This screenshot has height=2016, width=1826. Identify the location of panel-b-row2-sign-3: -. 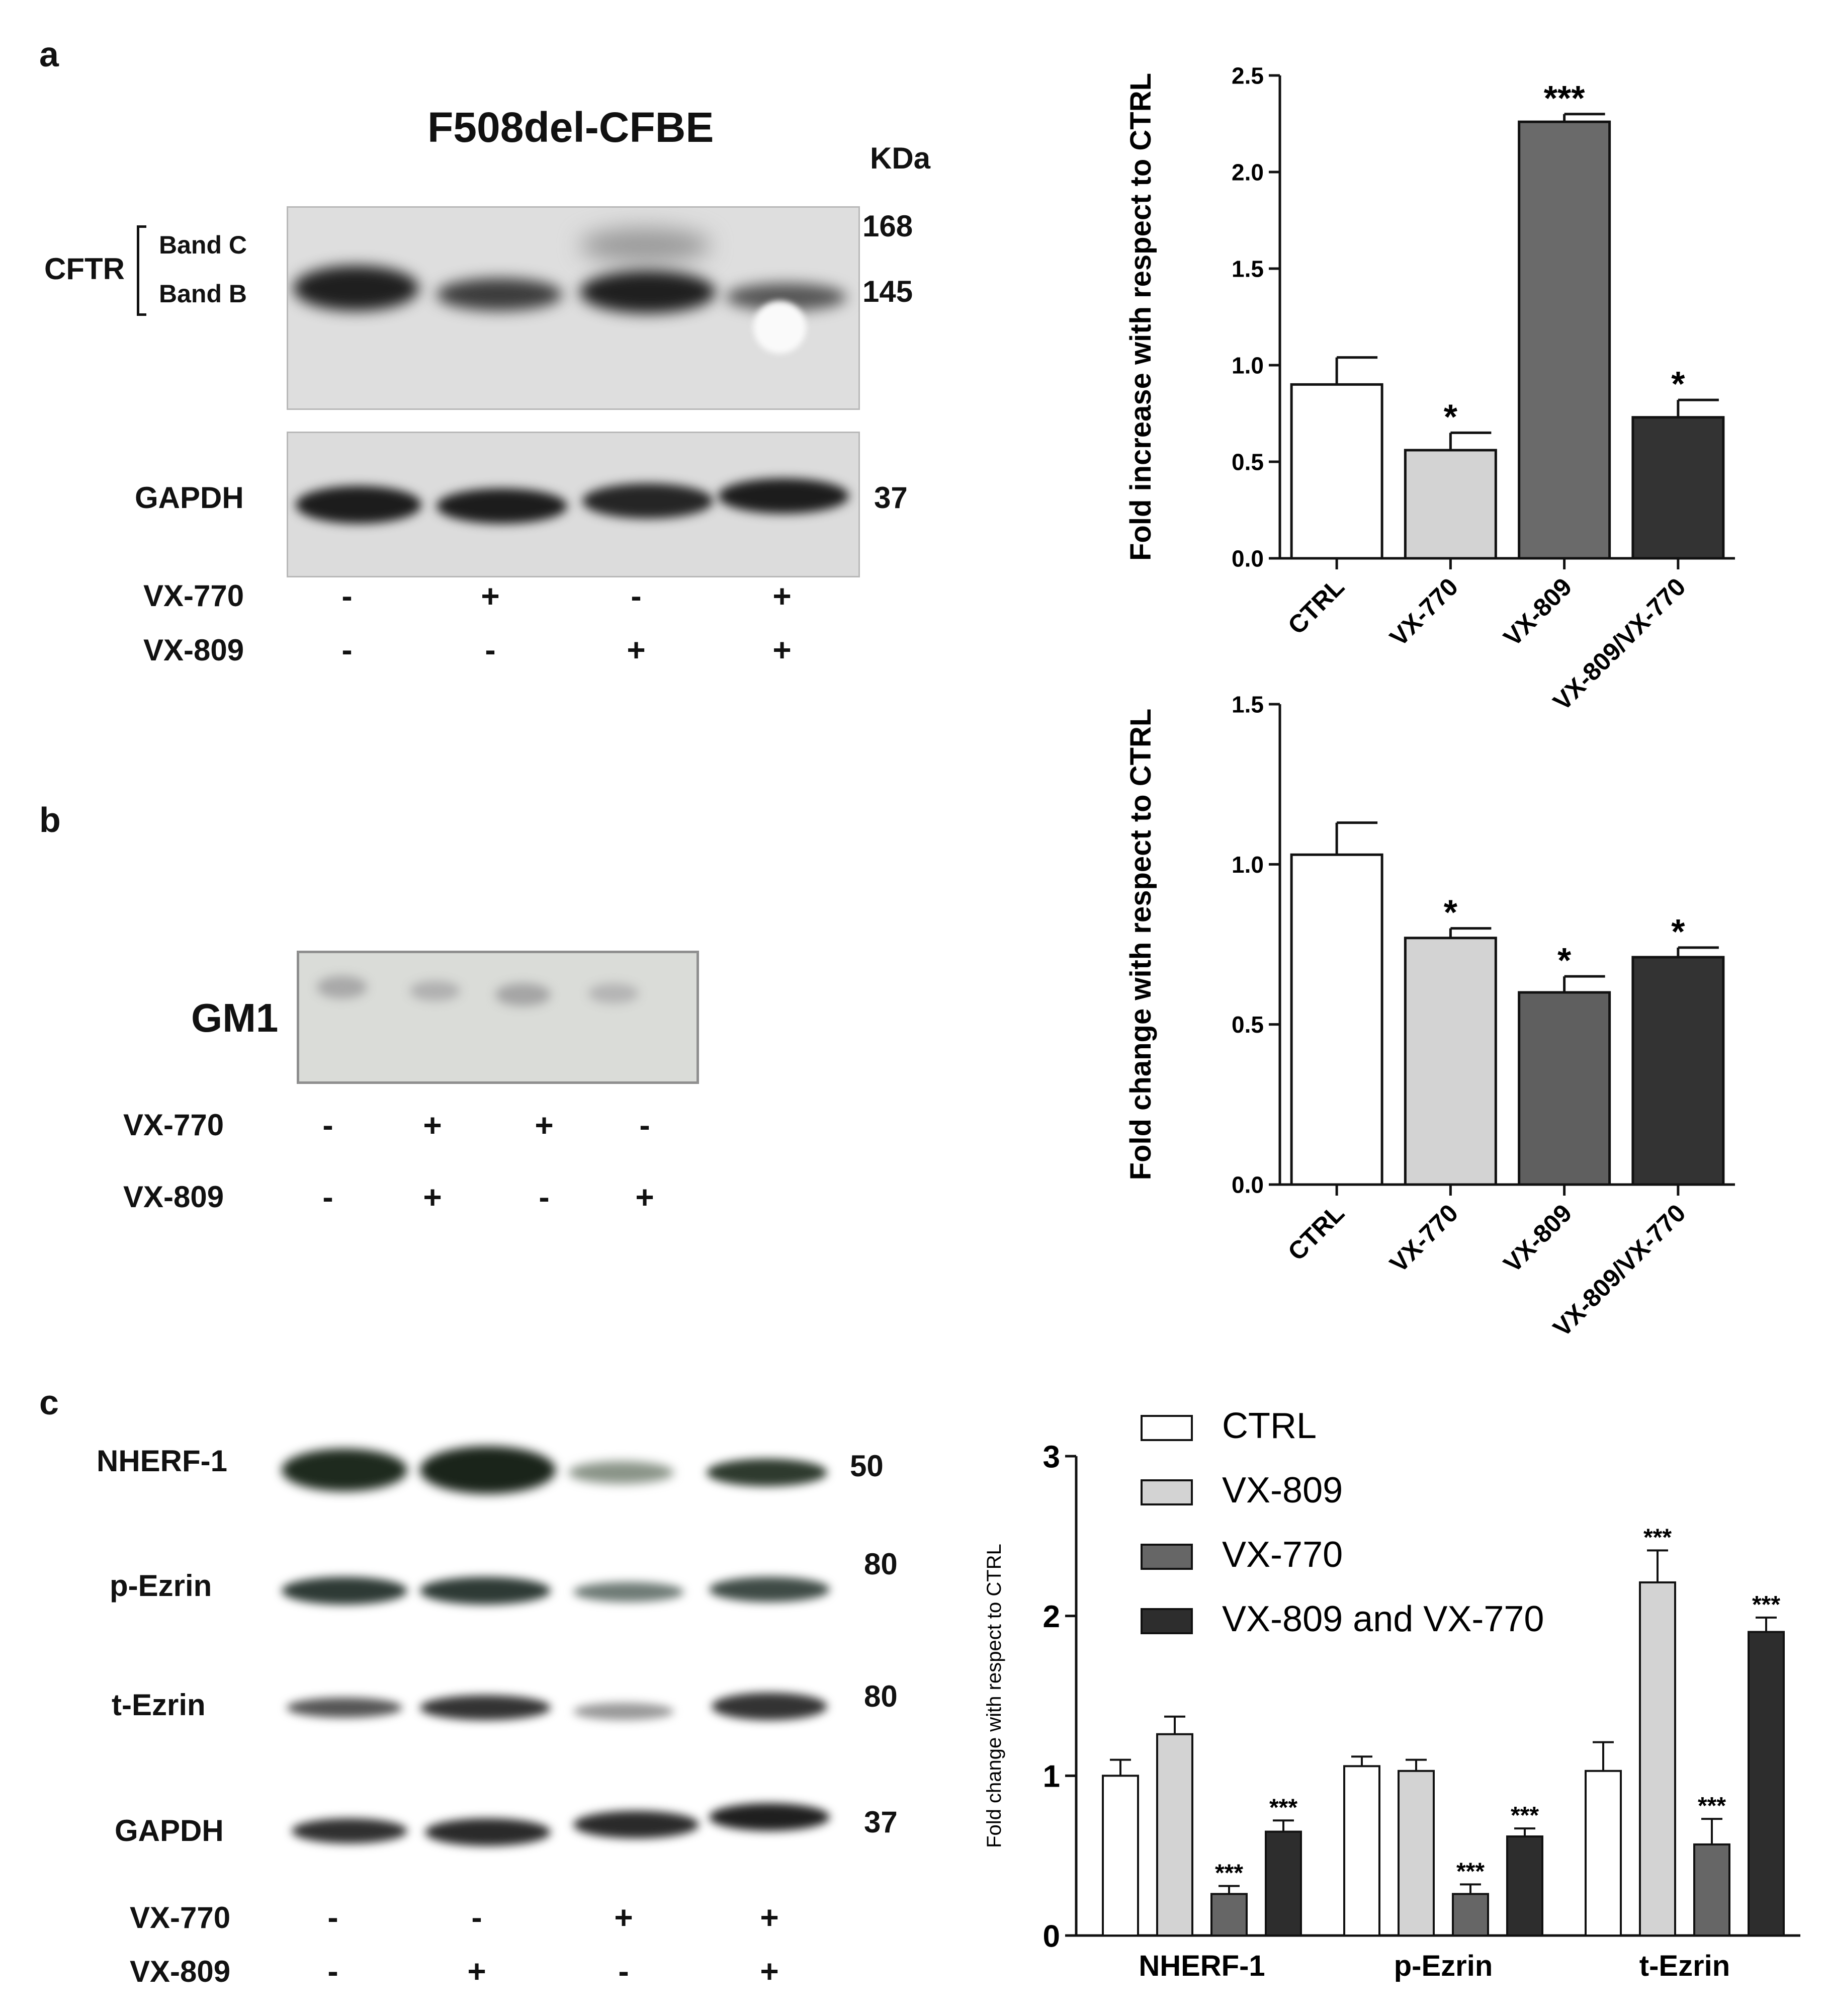
(544, 1197).